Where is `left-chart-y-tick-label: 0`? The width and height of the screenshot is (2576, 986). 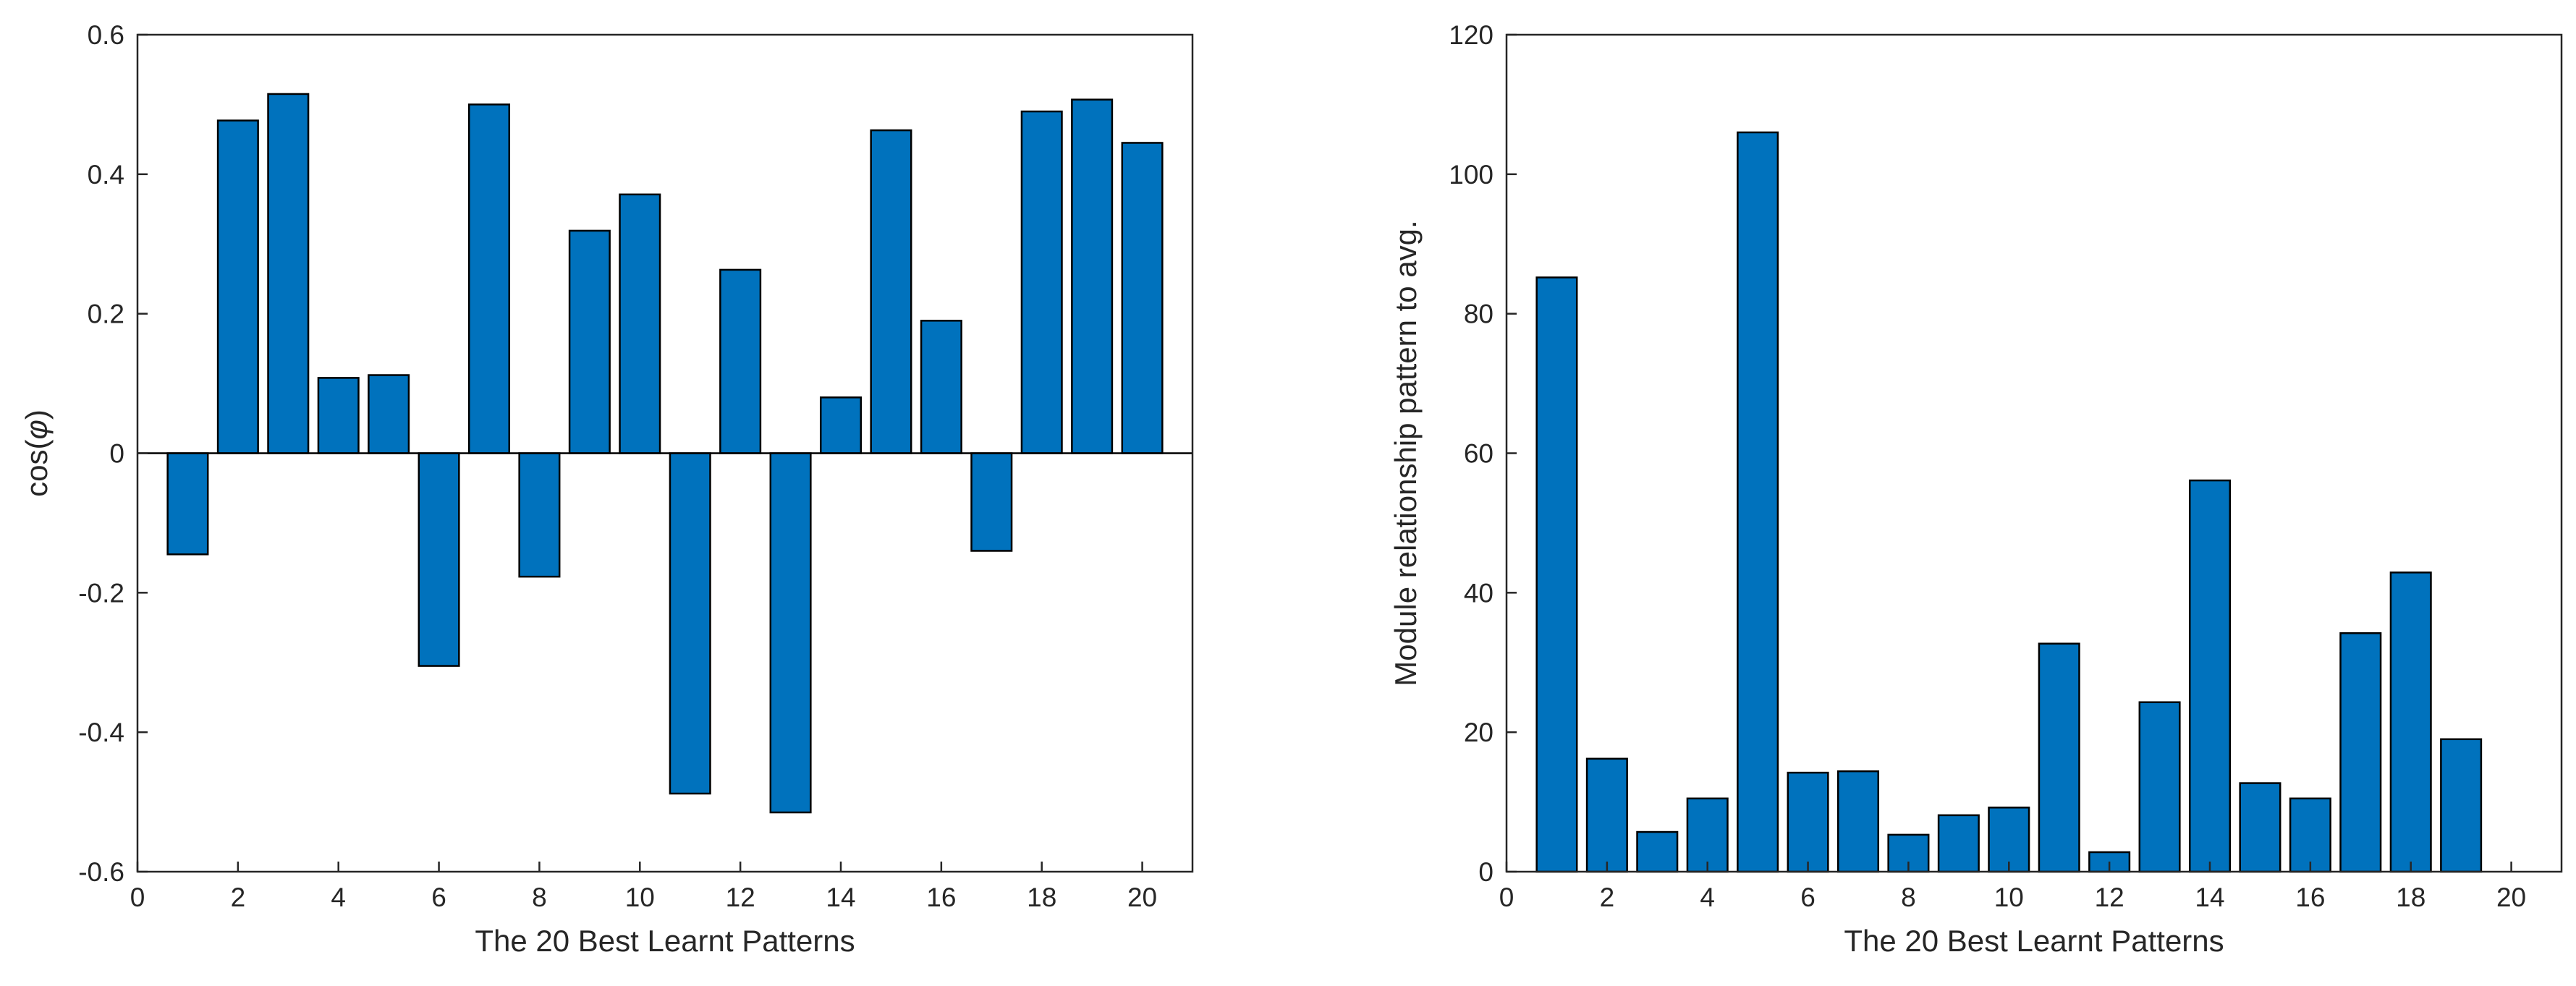 left-chart-y-tick-label: 0 is located at coordinates (116, 454).